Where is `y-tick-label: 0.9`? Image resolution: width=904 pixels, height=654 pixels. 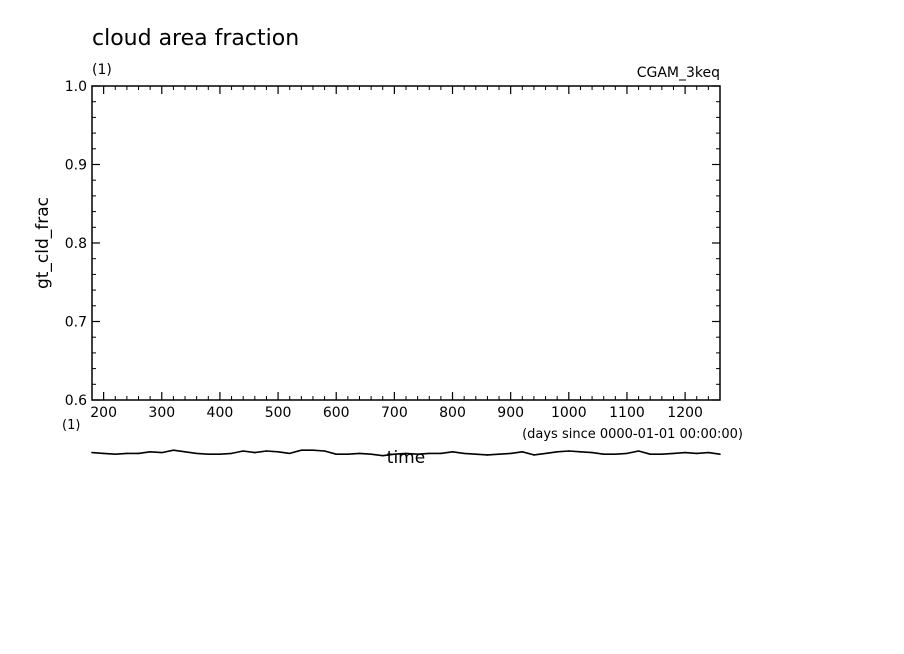 y-tick-label: 0.9 is located at coordinates (76, 166).